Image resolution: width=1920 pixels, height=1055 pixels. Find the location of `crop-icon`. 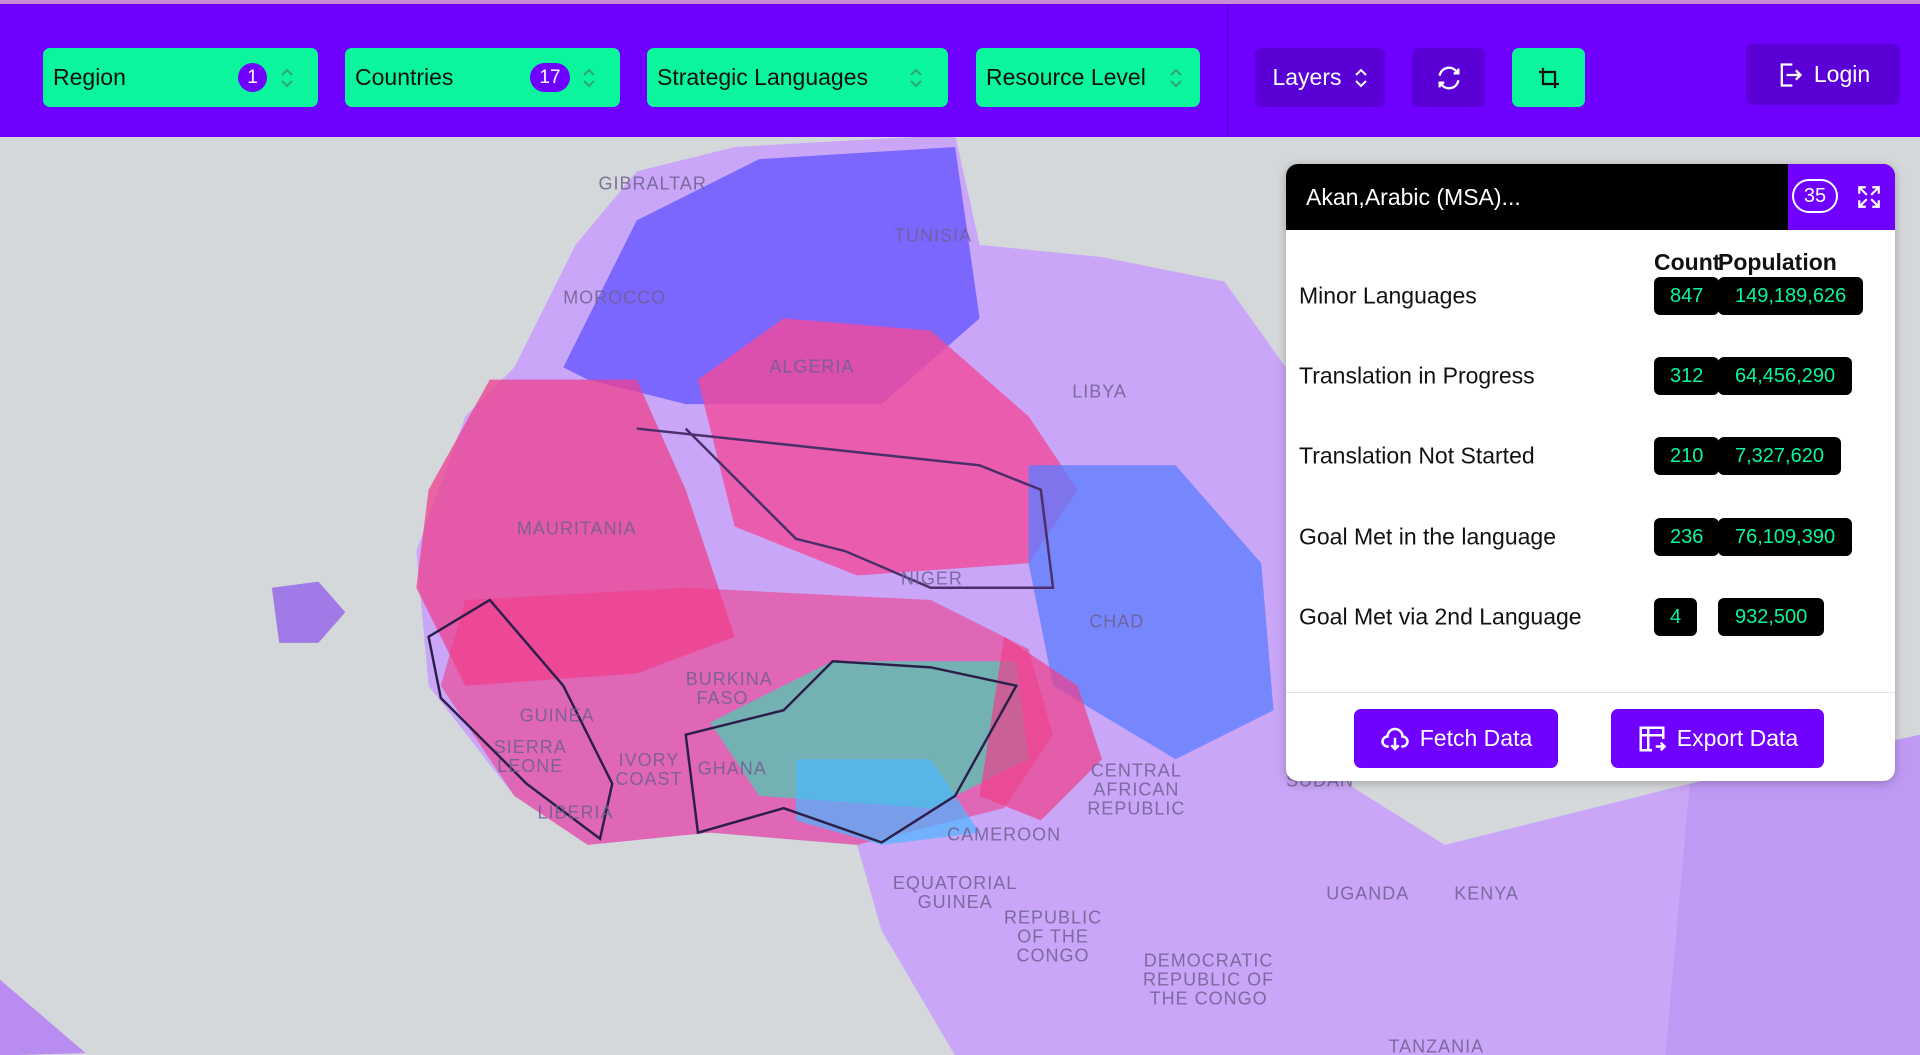

crop-icon is located at coordinates (1548, 77).